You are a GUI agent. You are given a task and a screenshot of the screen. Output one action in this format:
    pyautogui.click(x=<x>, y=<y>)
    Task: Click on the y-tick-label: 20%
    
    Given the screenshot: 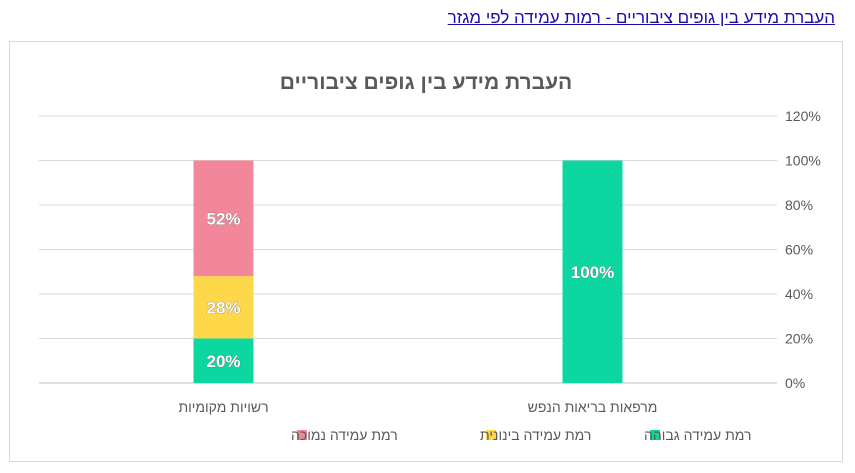 What is the action you would take?
    pyautogui.click(x=799, y=339)
    